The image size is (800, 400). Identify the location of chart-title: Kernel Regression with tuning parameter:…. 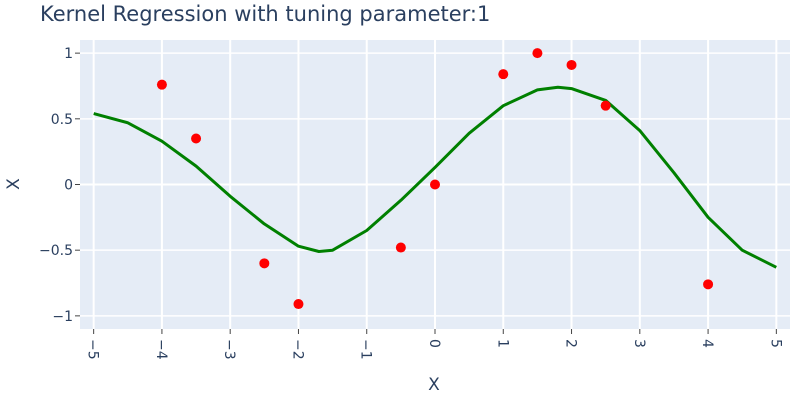
(265, 14).